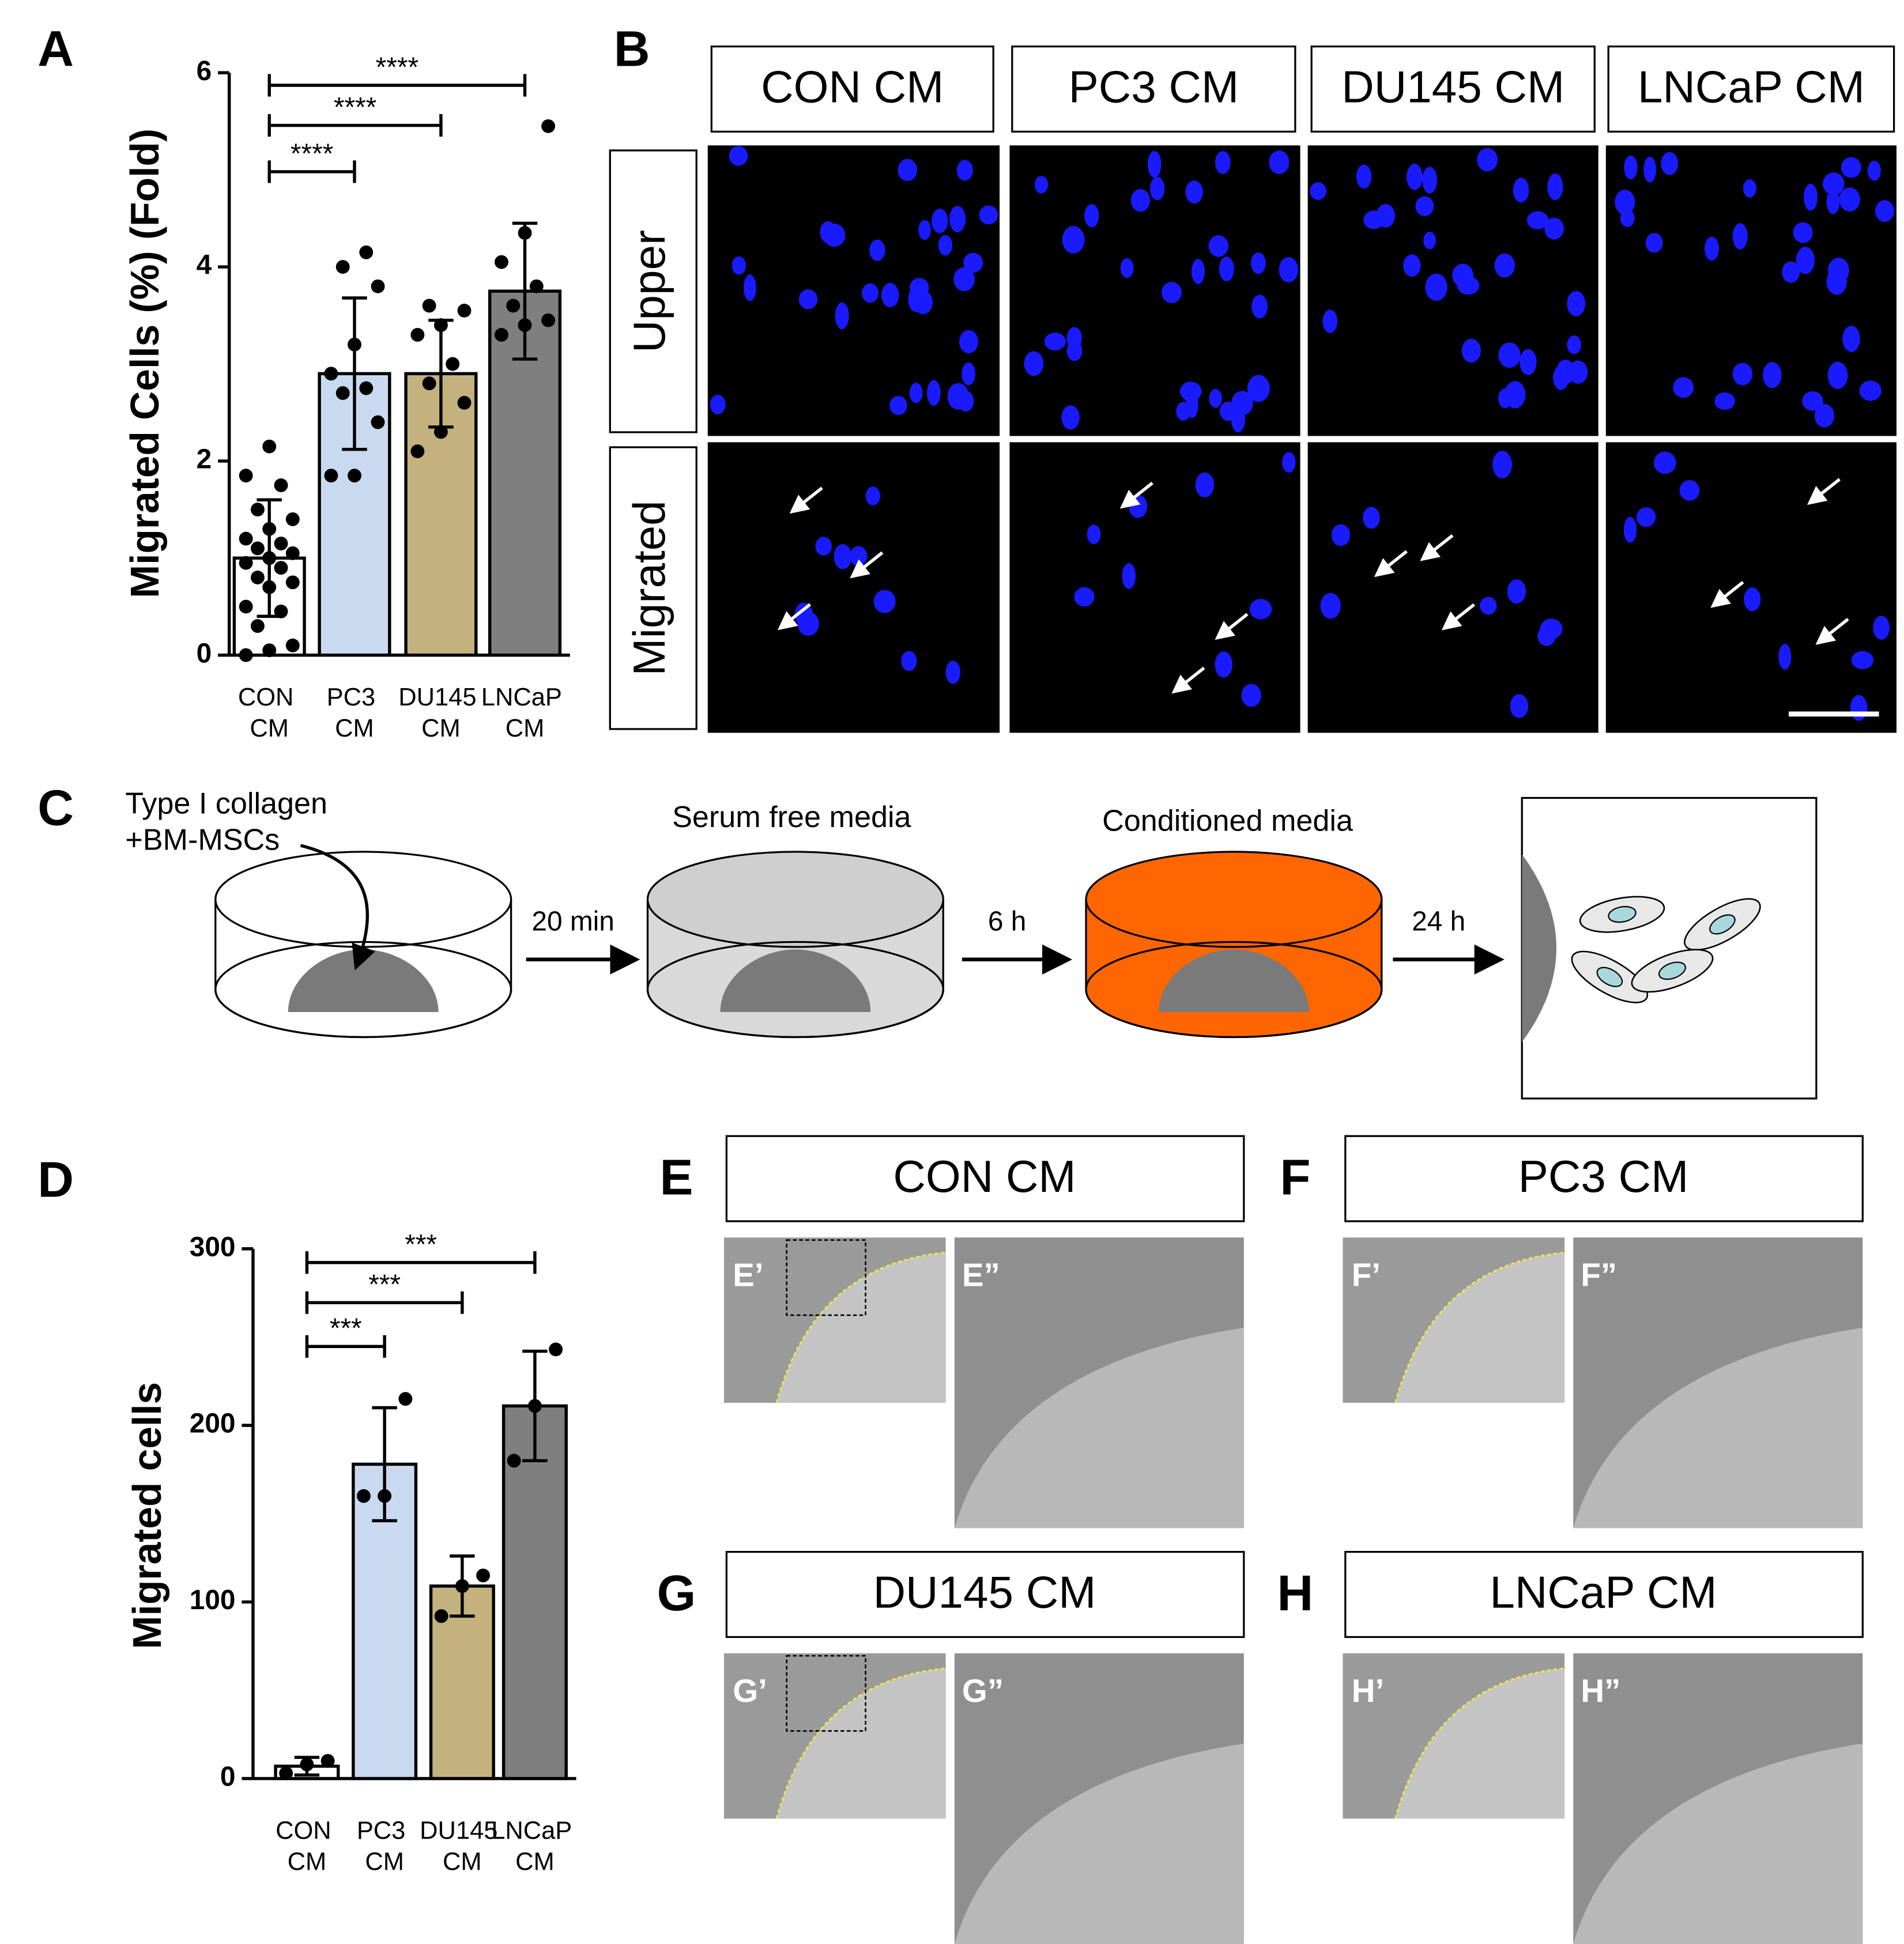 The image size is (1904, 1944). I want to click on panel-title: CON CM, so click(984, 1176).